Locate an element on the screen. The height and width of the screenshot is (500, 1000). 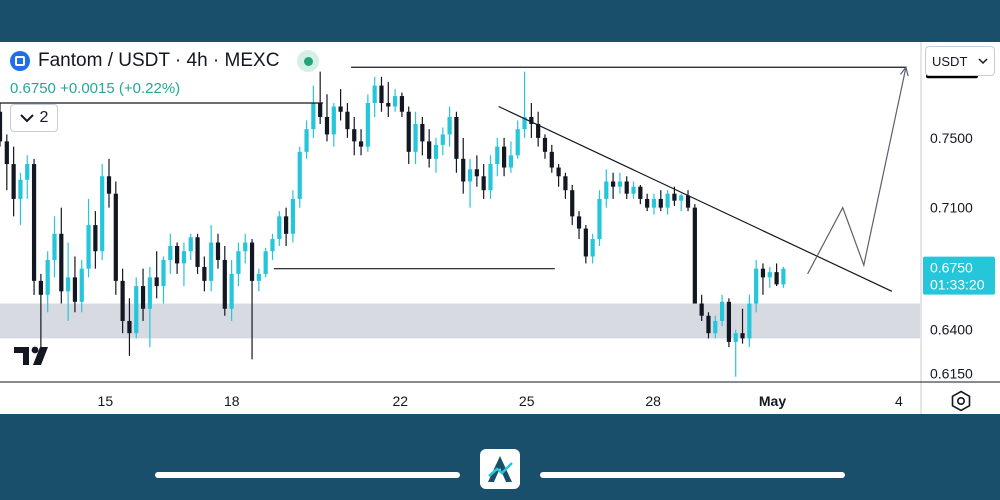
fantom-coin-icon is located at coordinates (20, 61).